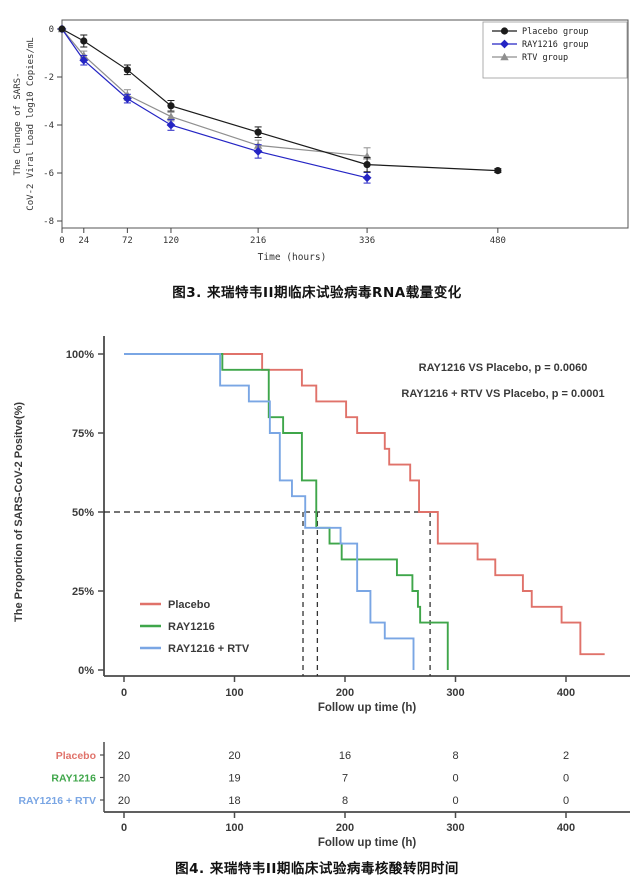 Image resolution: width=634 pixels, height=884 pixels. I want to click on risk-row-label: RAY1216 + RTV, so click(57, 801).